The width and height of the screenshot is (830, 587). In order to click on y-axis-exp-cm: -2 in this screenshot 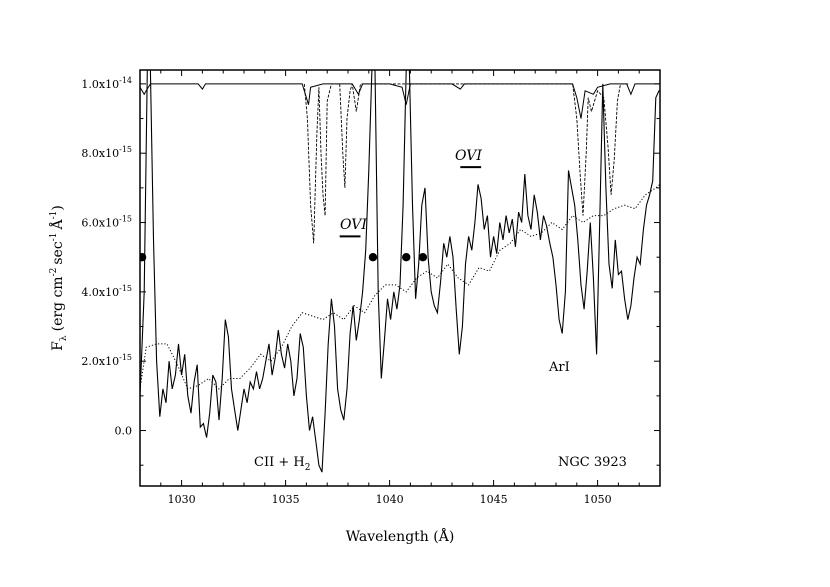, I will do `click(54, 272)`.